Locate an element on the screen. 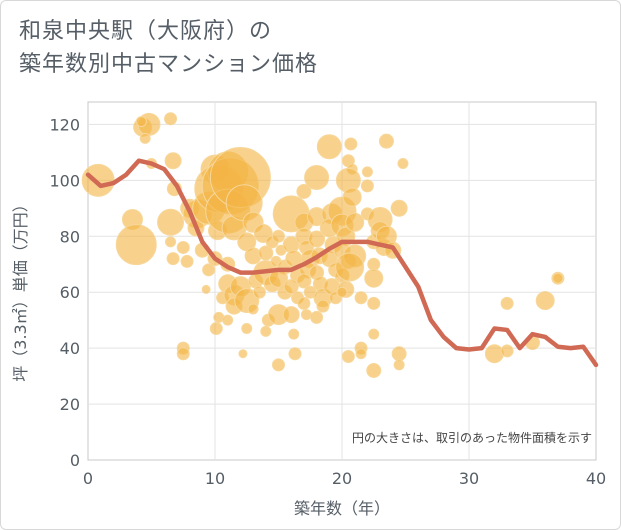 This screenshot has width=621, height=530. bubble-size-note: 円の大きさは、取引のあった物件面積を示す is located at coordinates (472, 437).